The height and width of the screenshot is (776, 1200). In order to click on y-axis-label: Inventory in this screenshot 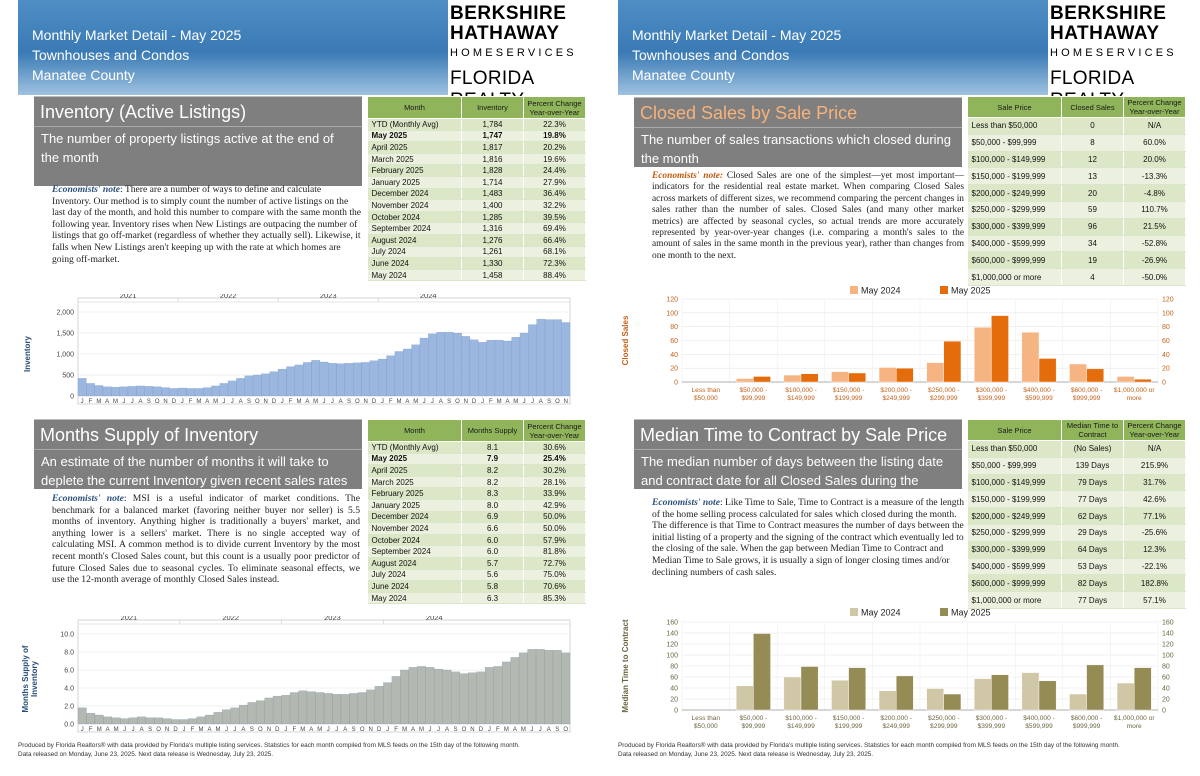, I will do `click(27, 353)`.